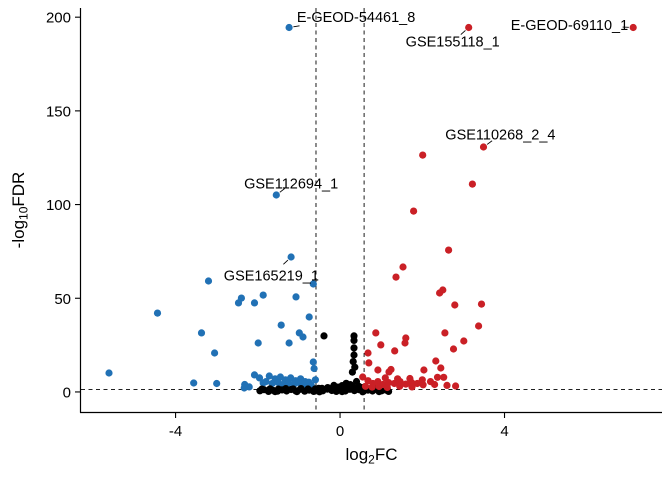 The height and width of the screenshot is (480, 672). What do you see at coordinates (324, 364) in the screenshot?
I see `series-not-significant` at bounding box center [324, 364].